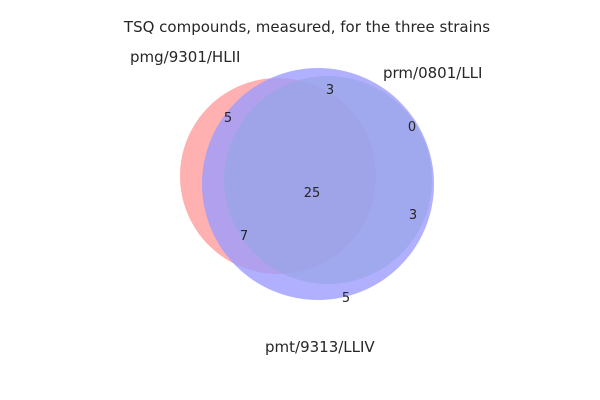 The width and height of the screenshot is (600, 400). I want to click on set-label-pmg: pmg/9301/HLII, so click(185, 57).